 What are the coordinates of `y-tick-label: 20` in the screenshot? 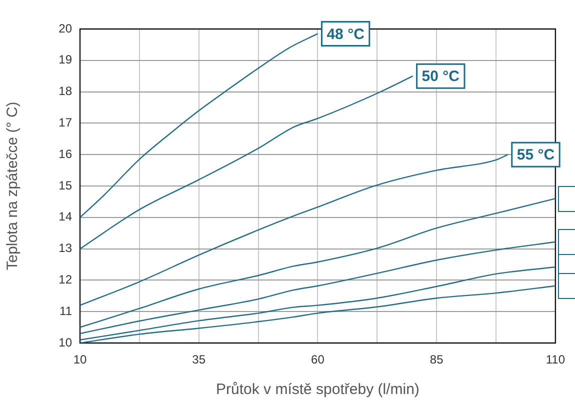 It's located at (65, 28).